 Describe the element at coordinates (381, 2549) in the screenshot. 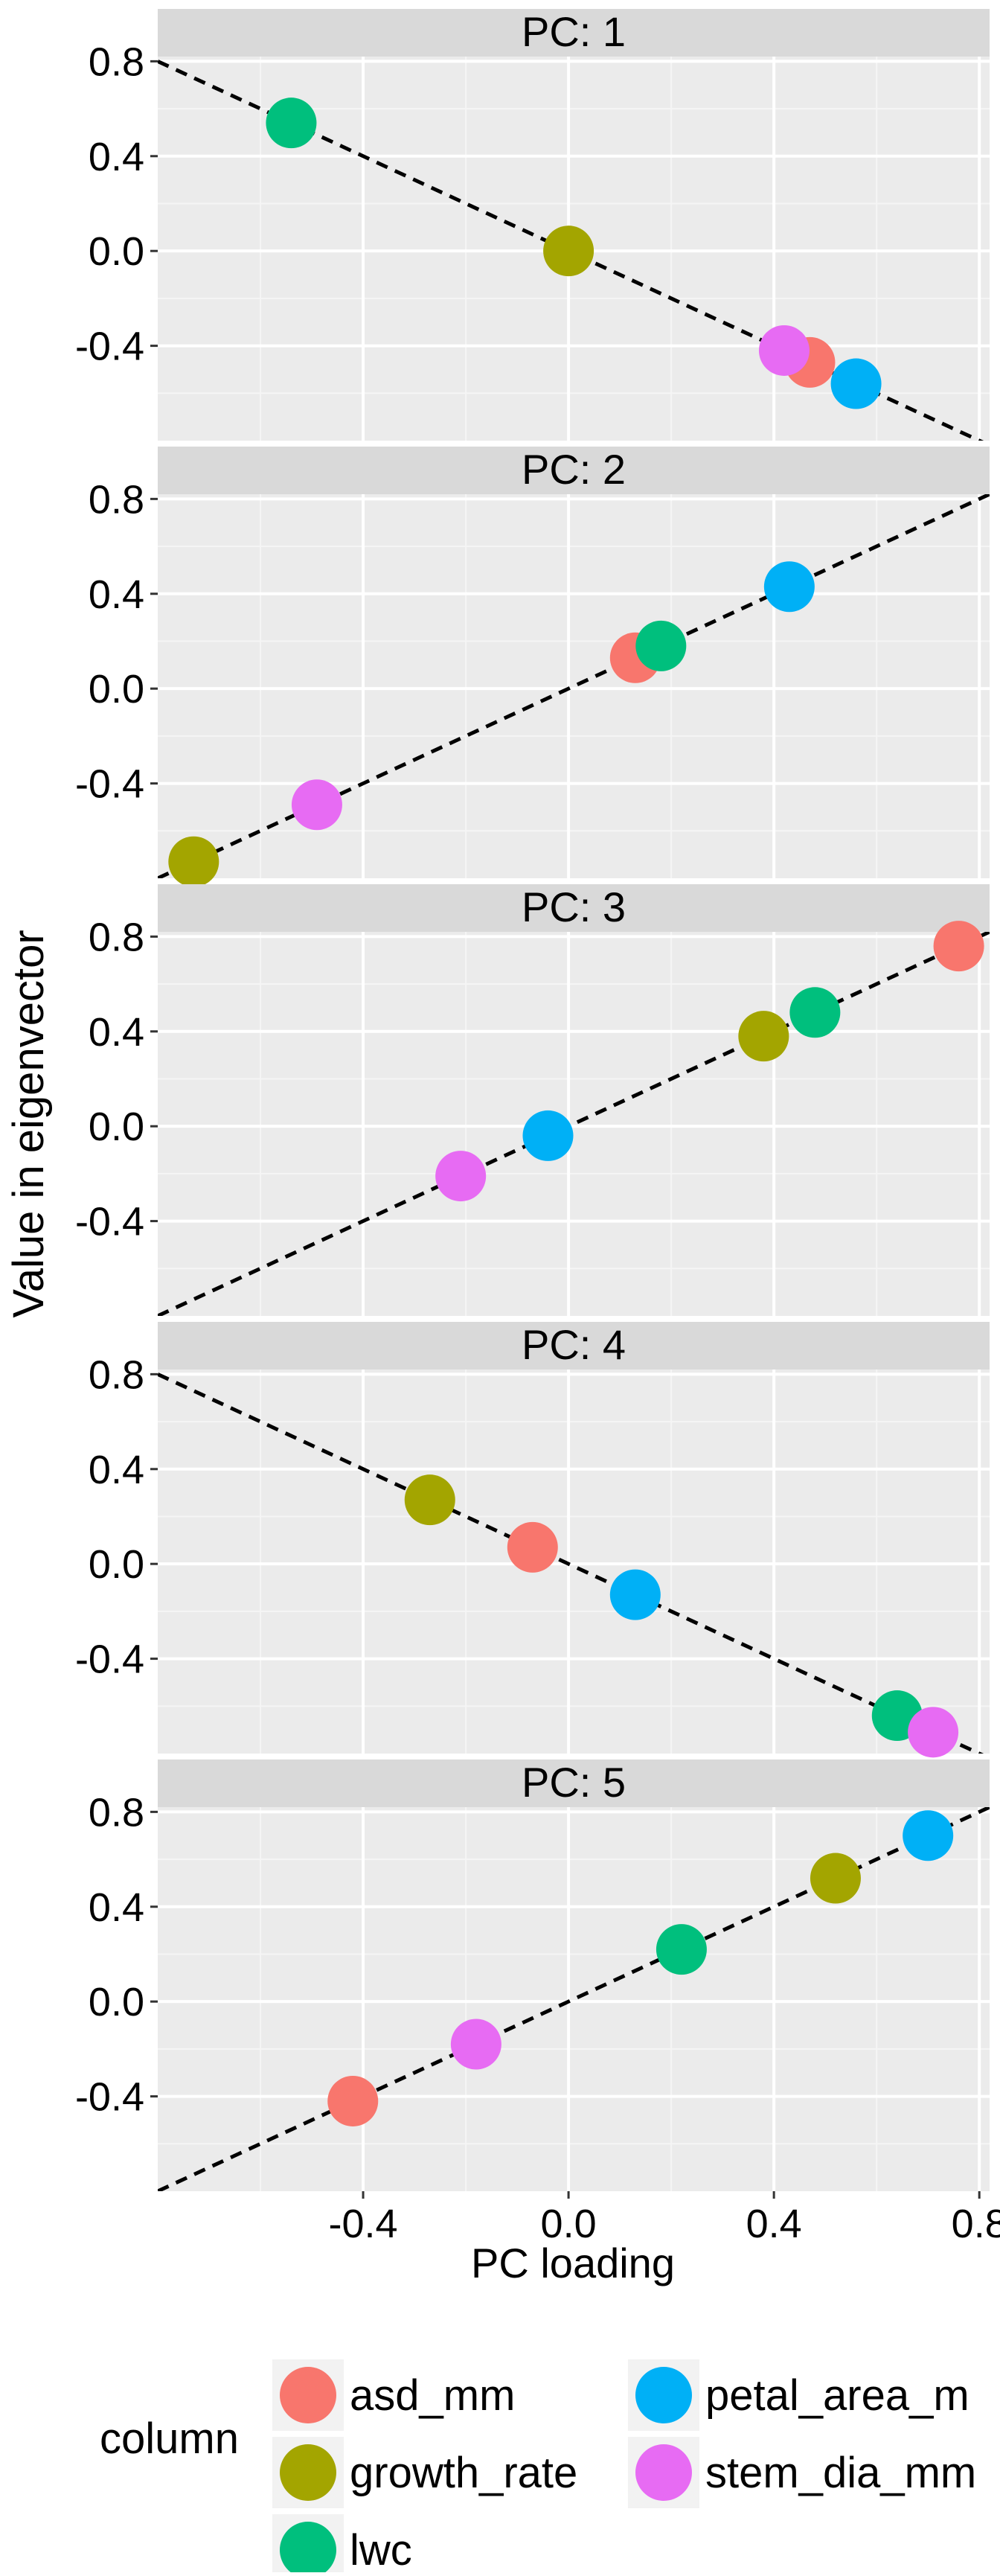

I see `legend-label: lwc` at that location.